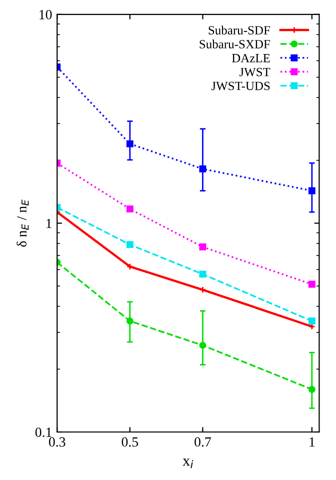 The height and width of the screenshot is (480, 336). I want to click on legend-label: Subaru-SXDF, so click(235, 44).